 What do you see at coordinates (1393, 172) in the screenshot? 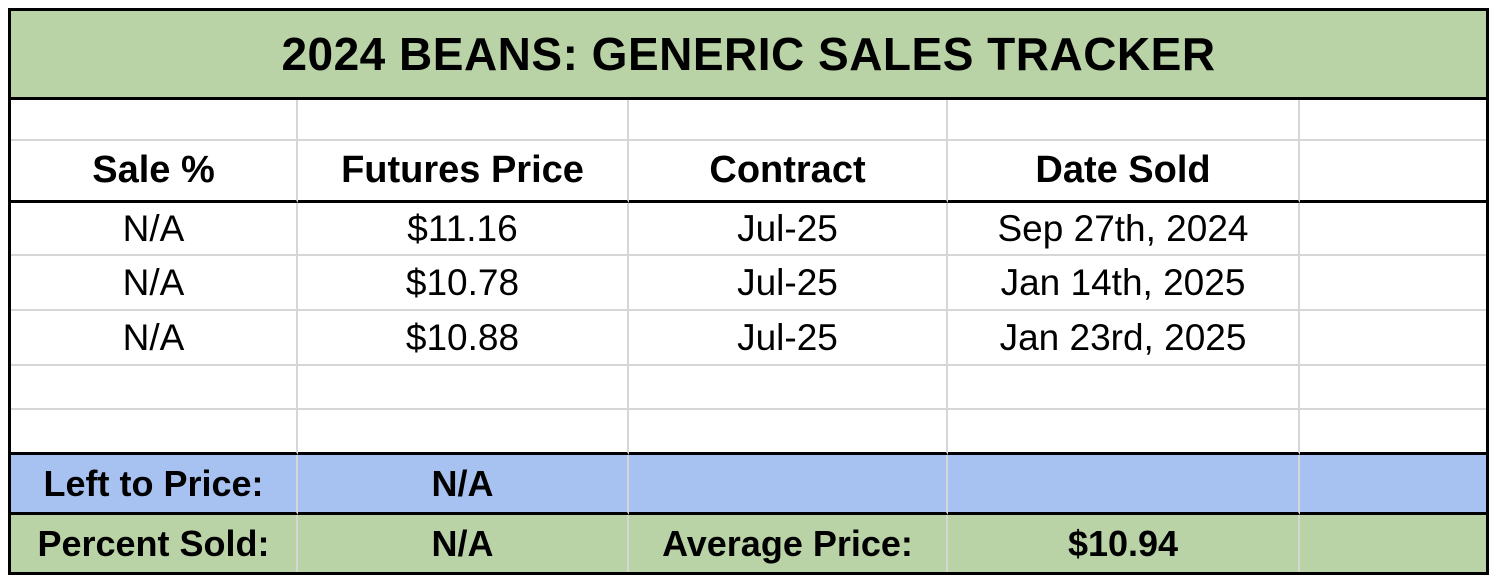
I see `column-header-empty` at bounding box center [1393, 172].